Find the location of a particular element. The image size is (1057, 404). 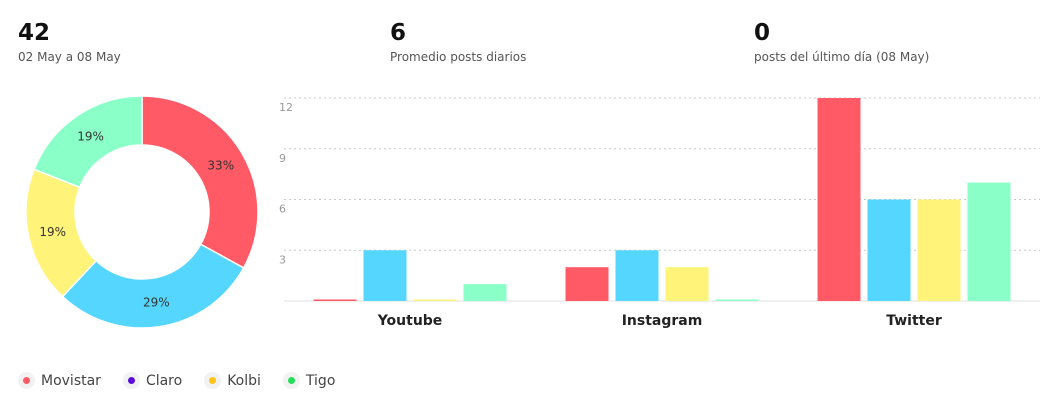

stat-total-label: 02 May a 08 May is located at coordinates (69, 57).